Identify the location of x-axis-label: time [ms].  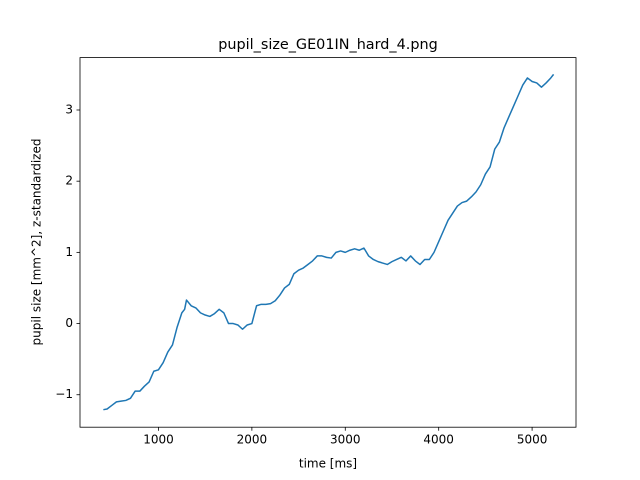
(328, 464).